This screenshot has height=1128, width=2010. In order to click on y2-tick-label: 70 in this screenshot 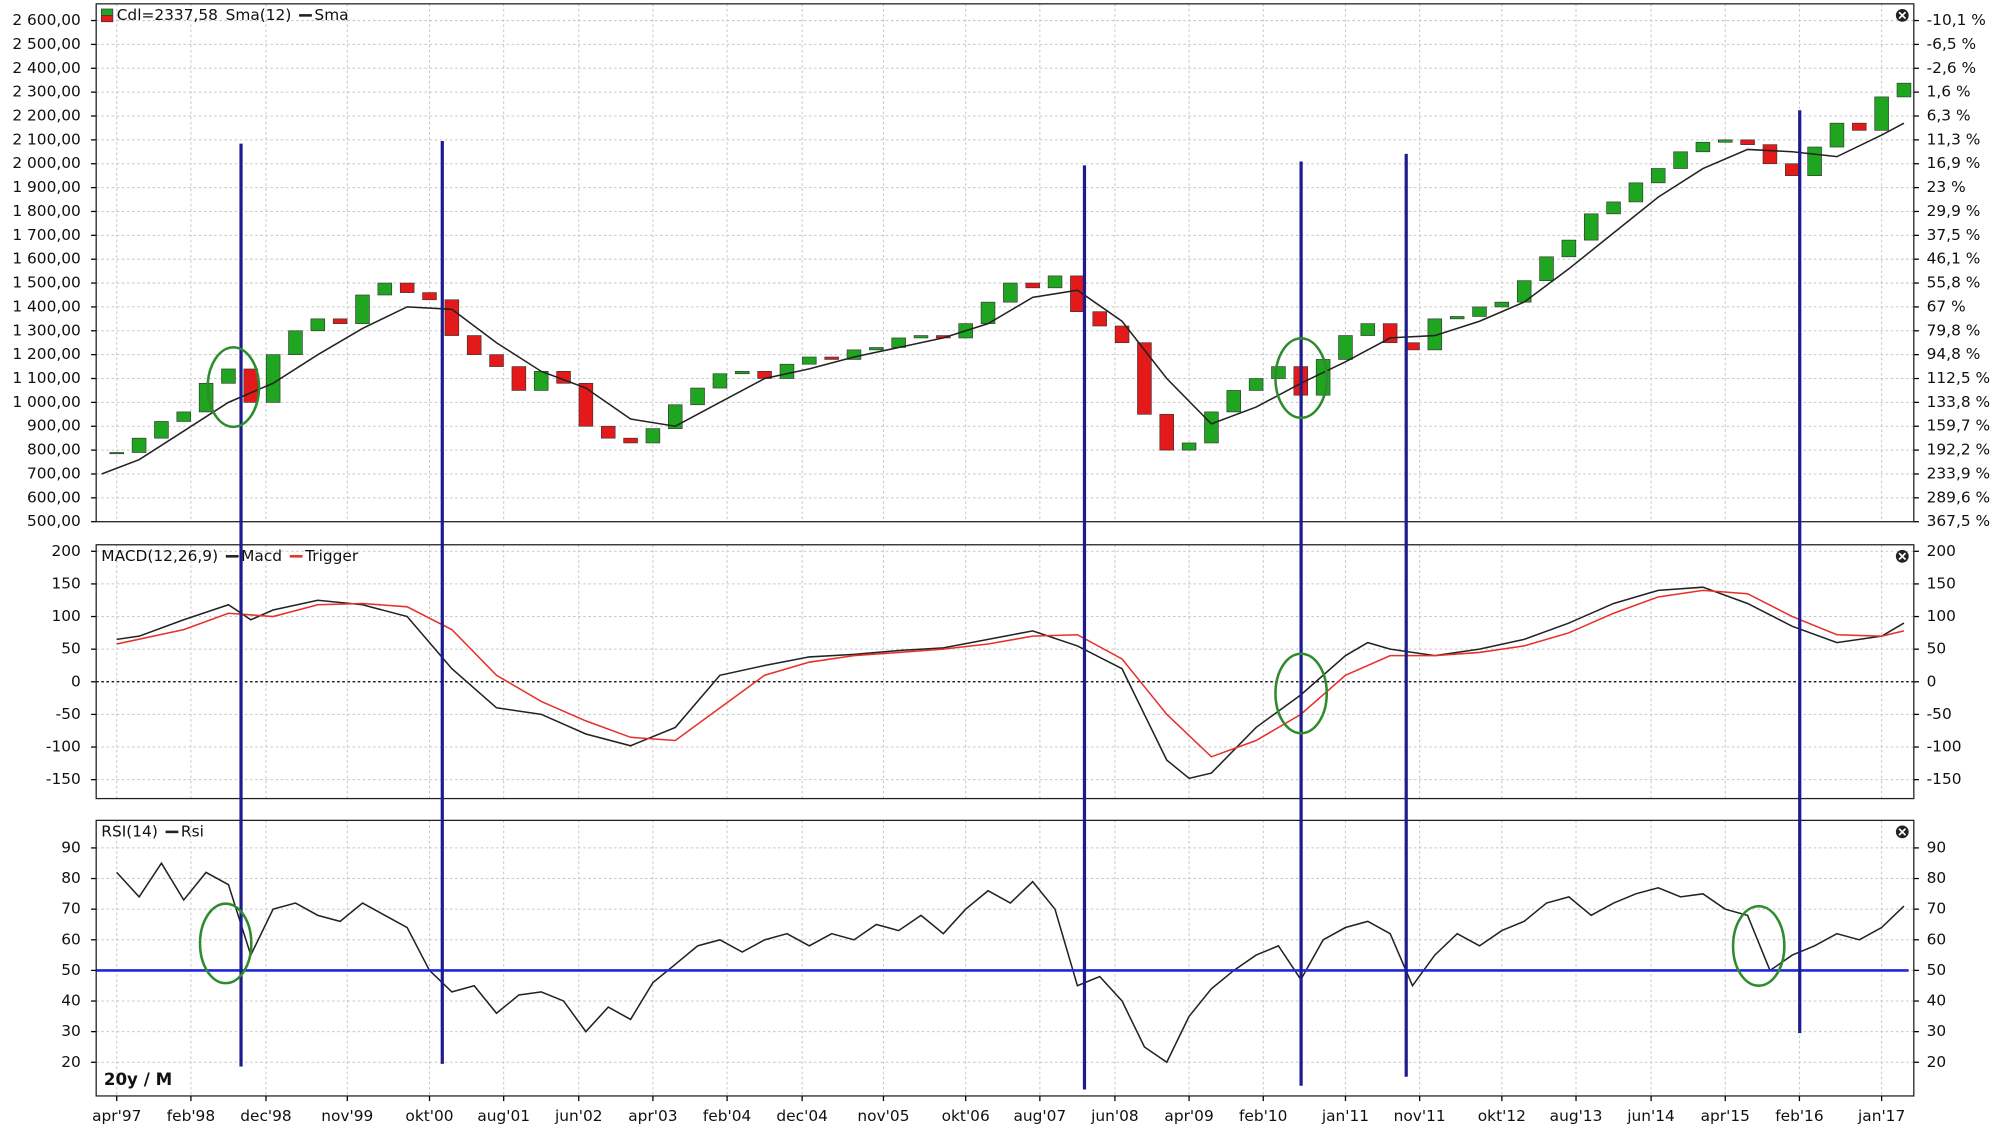, I will do `click(1937, 909)`.